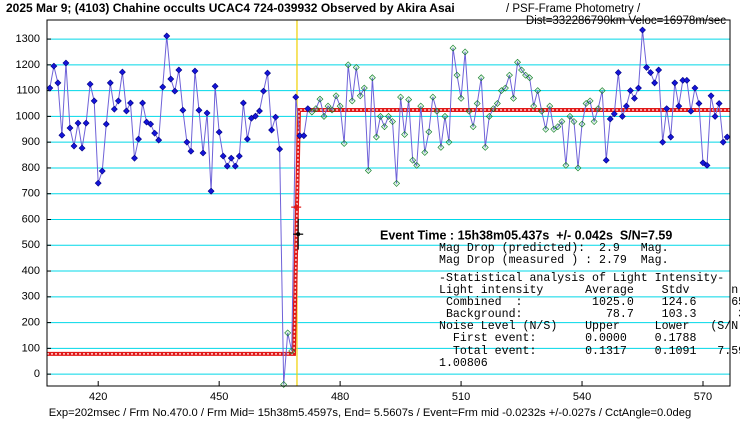 This screenshot has height=425, width=740. I want to click on chart-subtitle: Dist=332286790km Veloc=16978m/sec, so click(626, 21).